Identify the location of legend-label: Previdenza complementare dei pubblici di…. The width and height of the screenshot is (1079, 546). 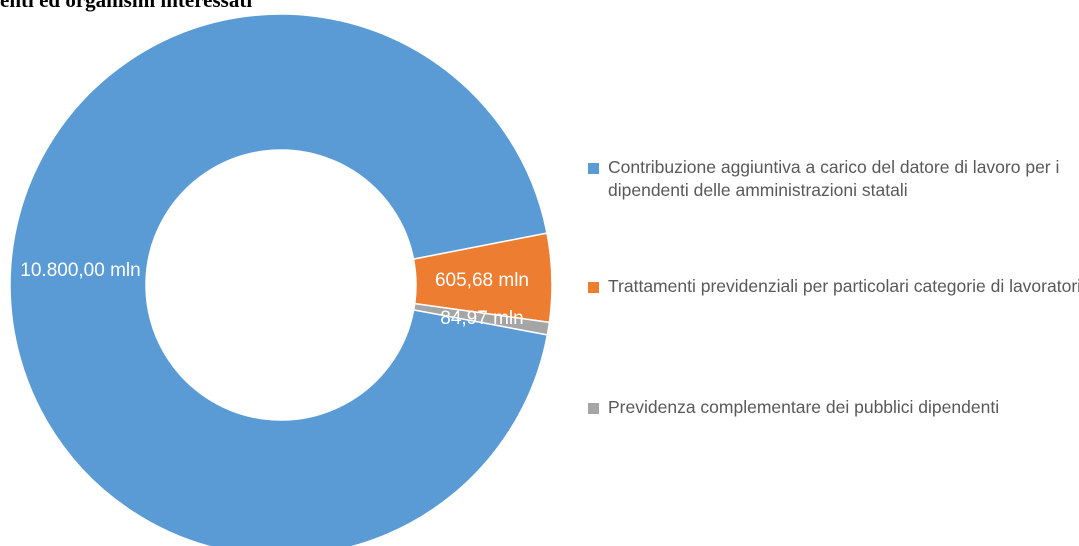
(804, 407).